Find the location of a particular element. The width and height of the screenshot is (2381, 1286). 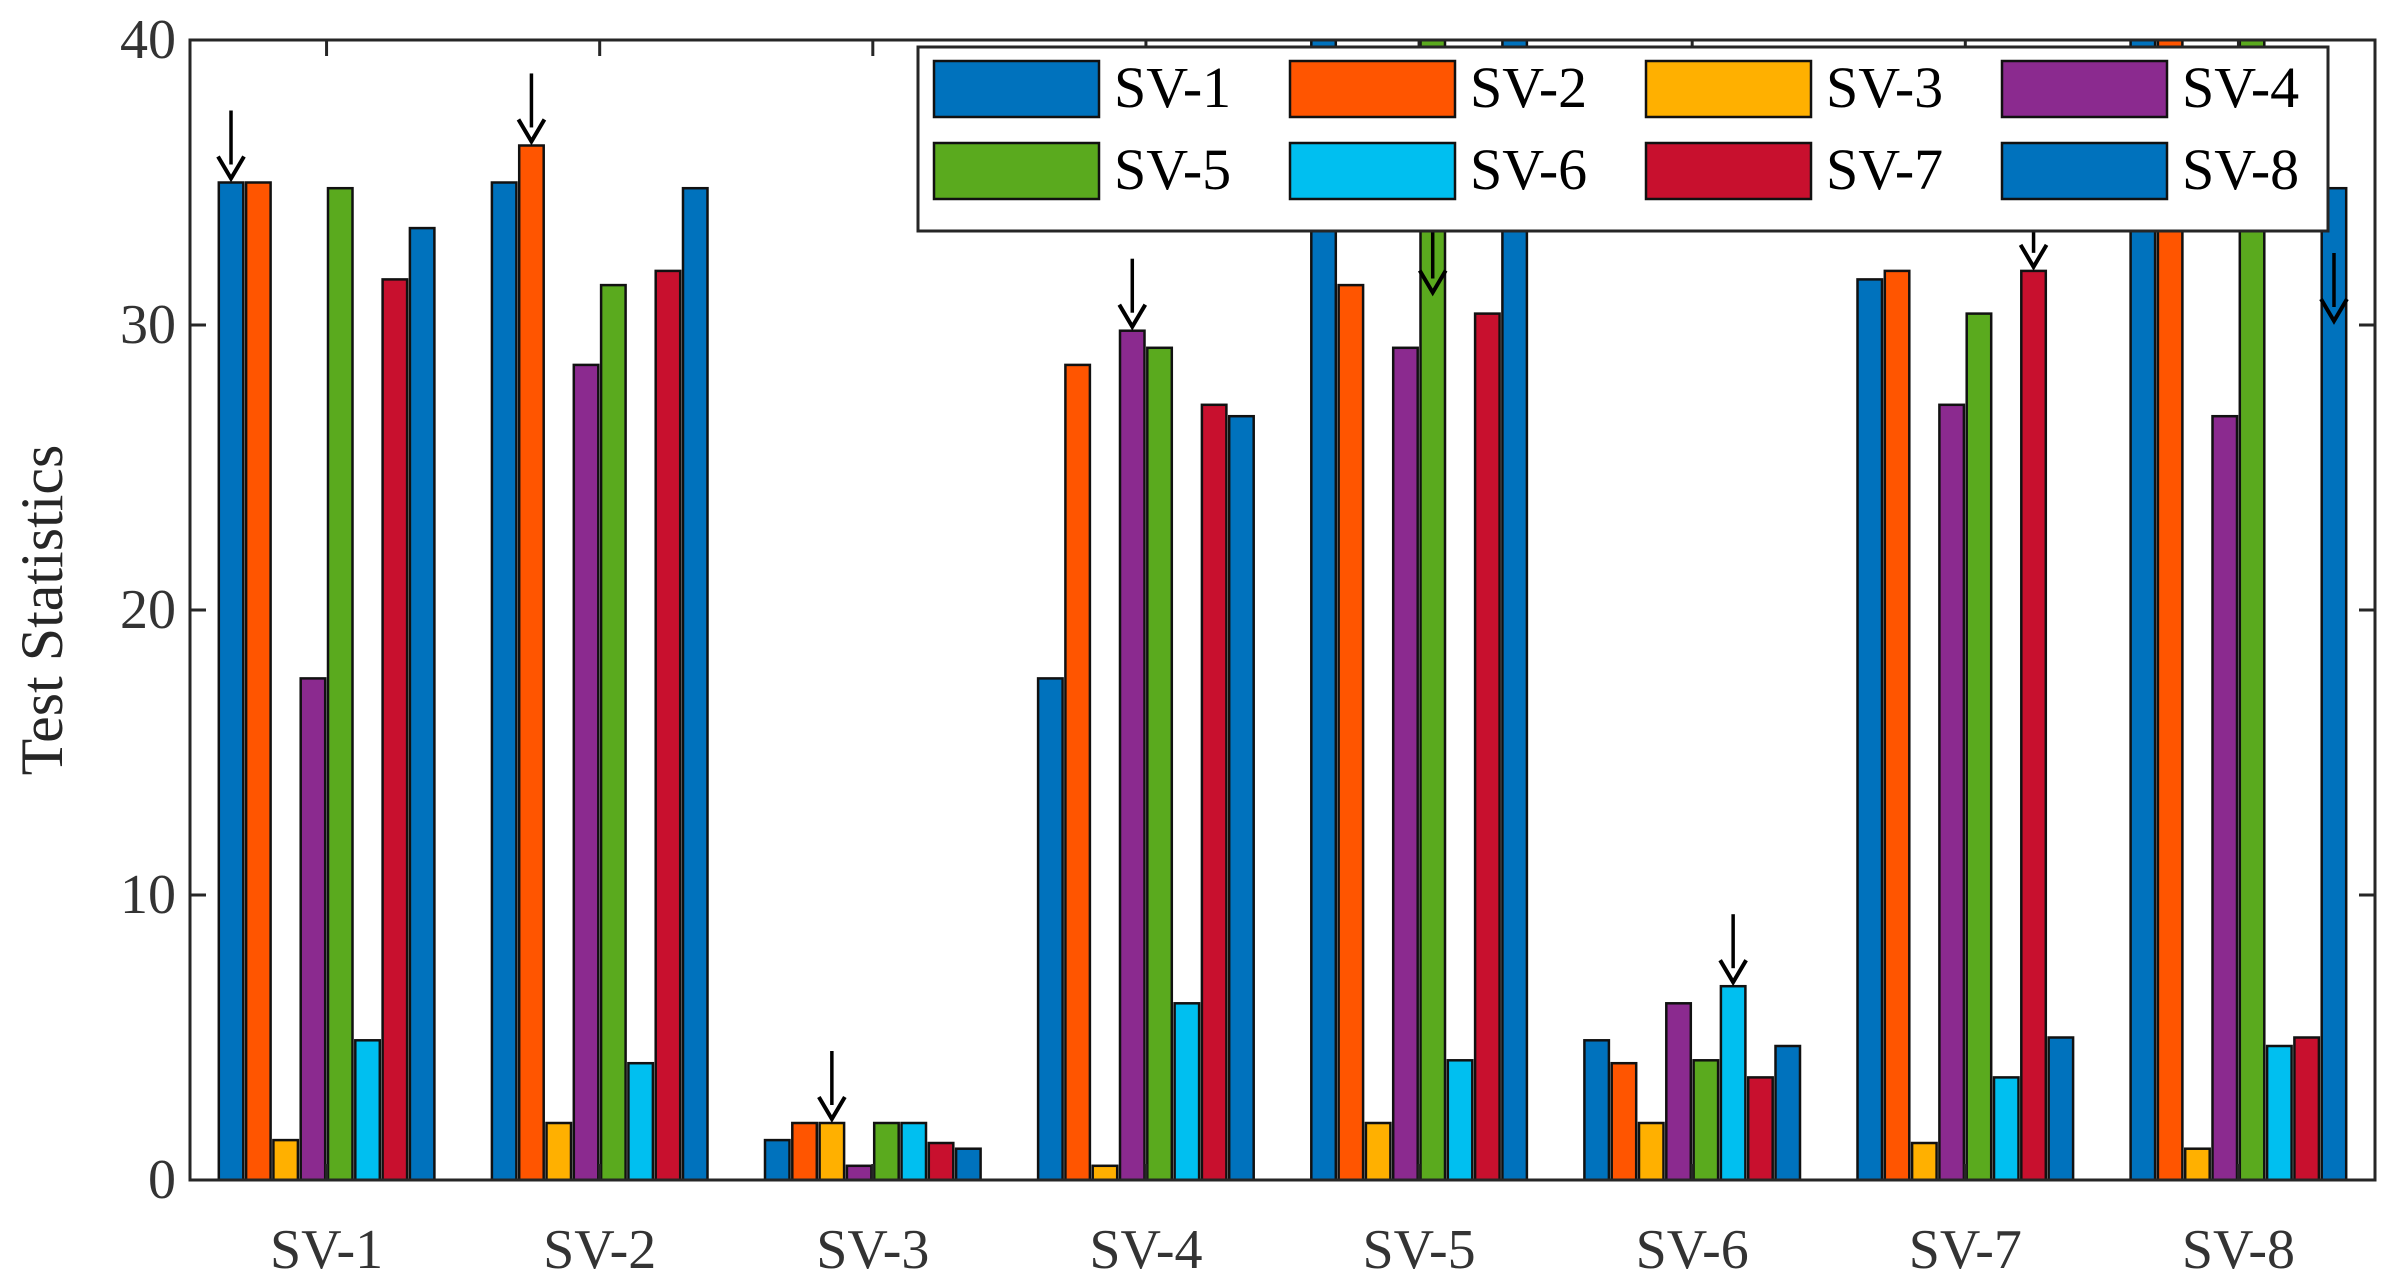

legend-label: SV-5 is located at coordinates (1172, 169).